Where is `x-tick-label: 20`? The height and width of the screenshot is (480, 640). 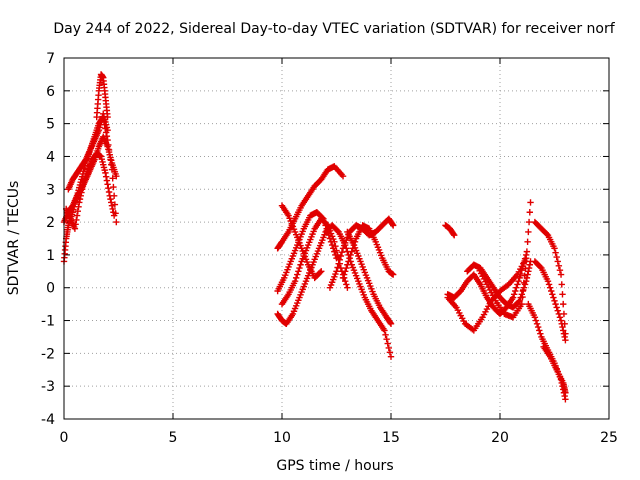
x-tick-label: 20 is located at coordinates (500, 438).